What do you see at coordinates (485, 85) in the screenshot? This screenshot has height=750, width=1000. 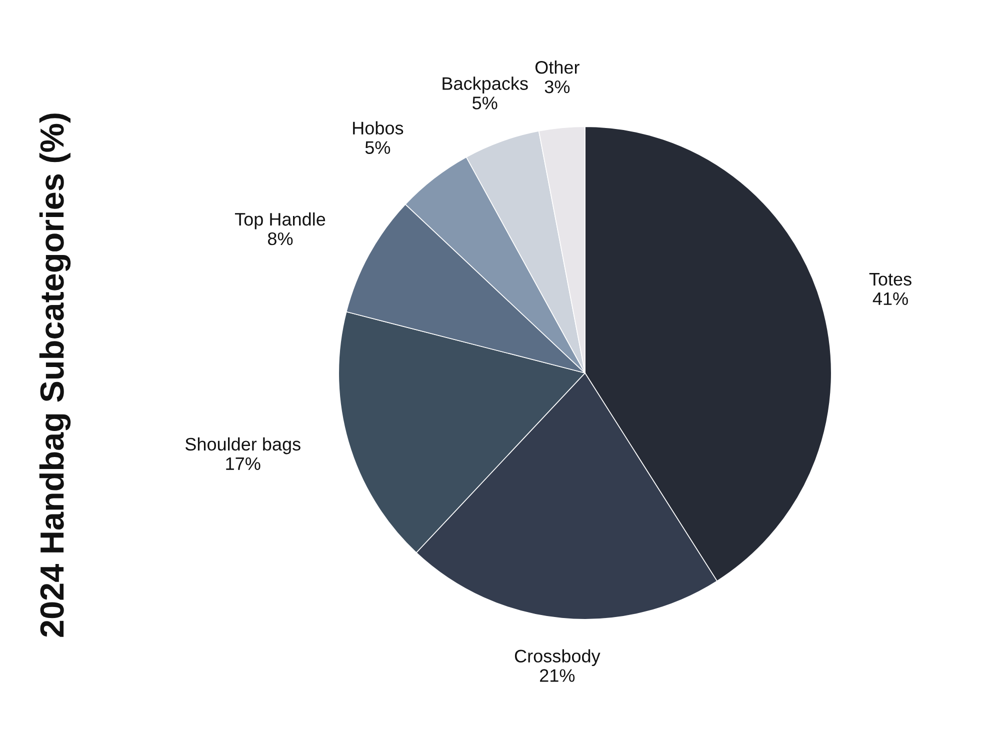 I see `slice-label: Backpacks` at bounding box center [485, 85].